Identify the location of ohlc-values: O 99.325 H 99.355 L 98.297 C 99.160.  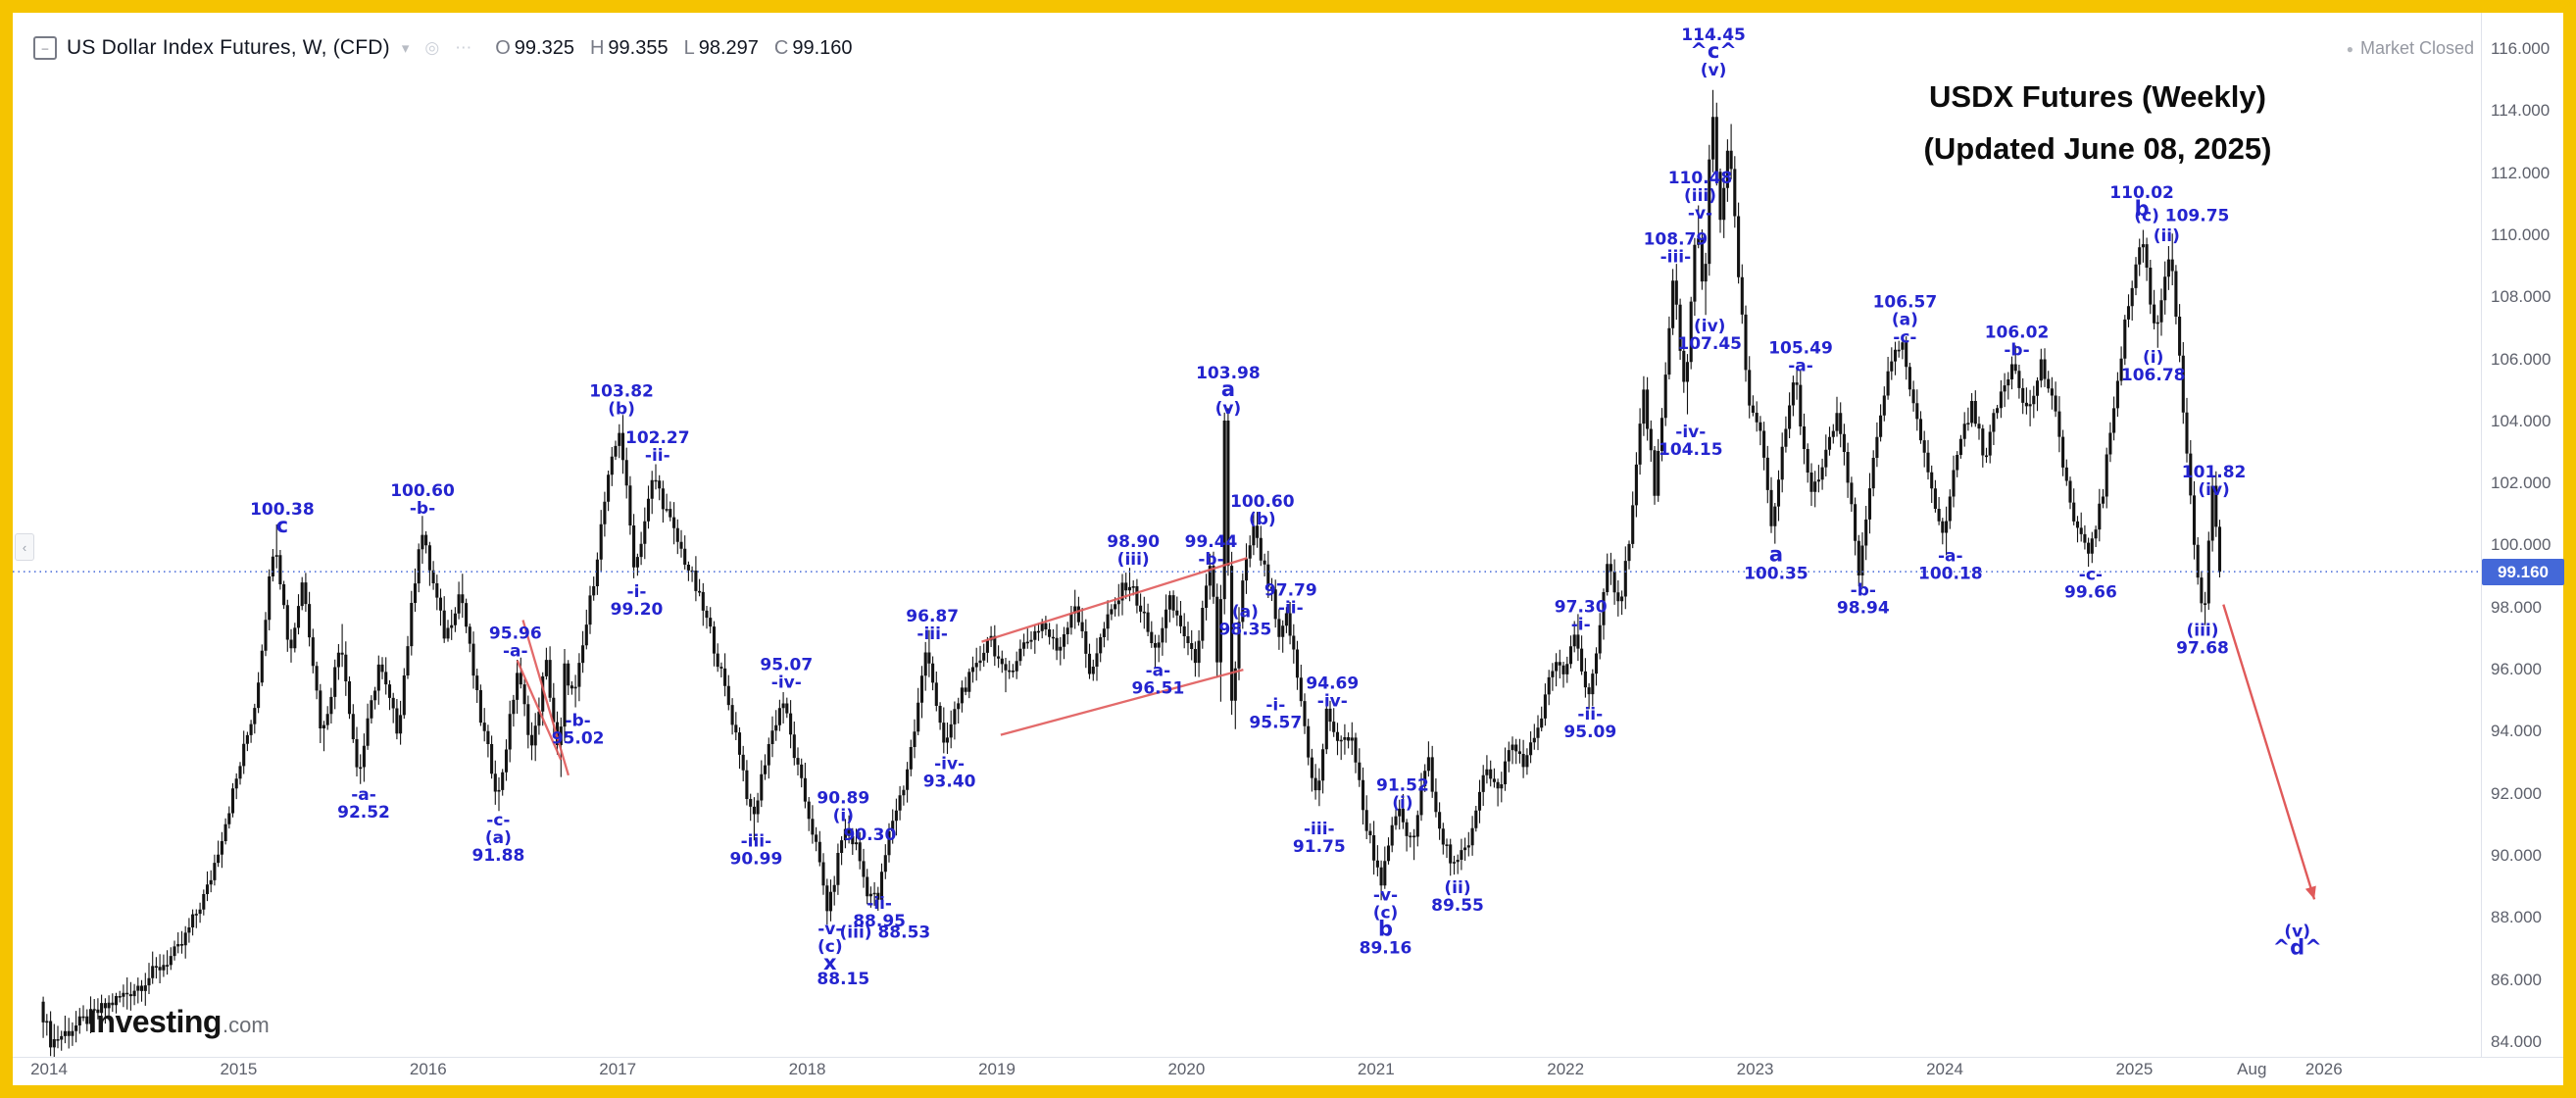
(673, 48).